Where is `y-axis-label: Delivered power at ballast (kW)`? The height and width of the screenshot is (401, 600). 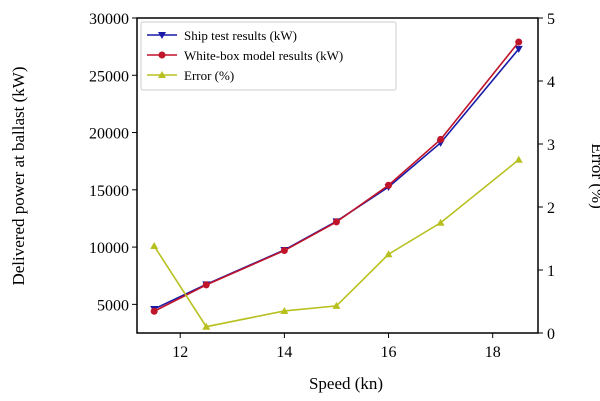
y-axis-label: Delivered power at ballast (kW) is located at coordinates (18, 175).